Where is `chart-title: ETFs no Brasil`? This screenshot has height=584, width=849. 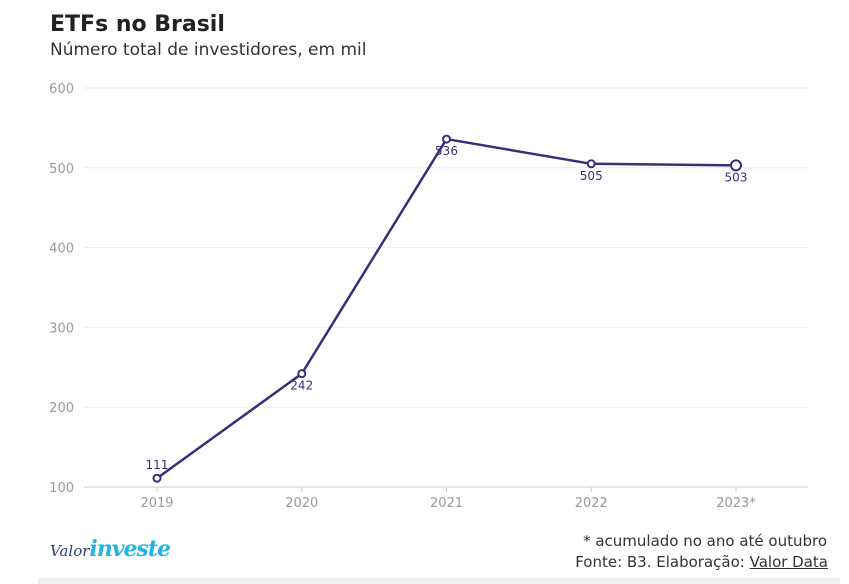
chart-title: ETFs no Brasil is located at coordinates (137, 24).